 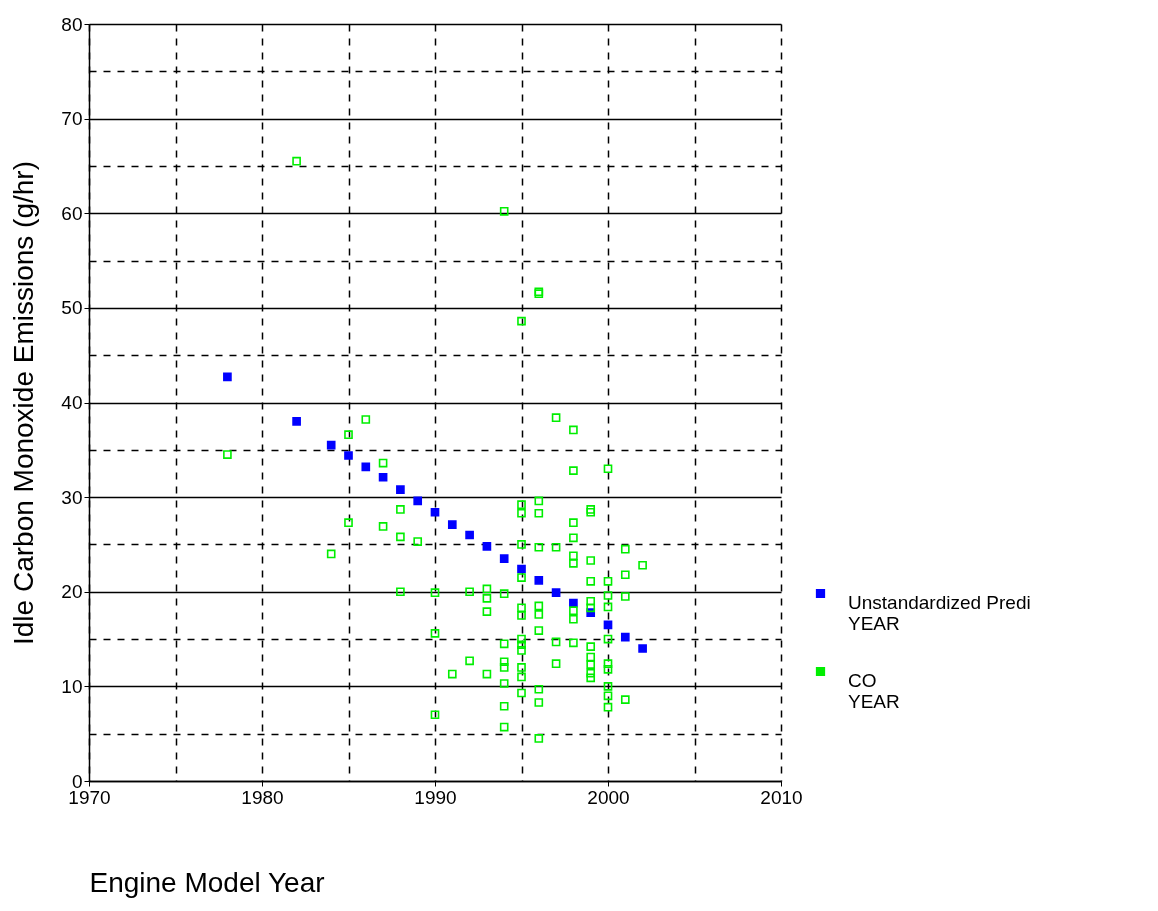 I want to click on legend-label: CO YEAR, so click(x=874, y=690).